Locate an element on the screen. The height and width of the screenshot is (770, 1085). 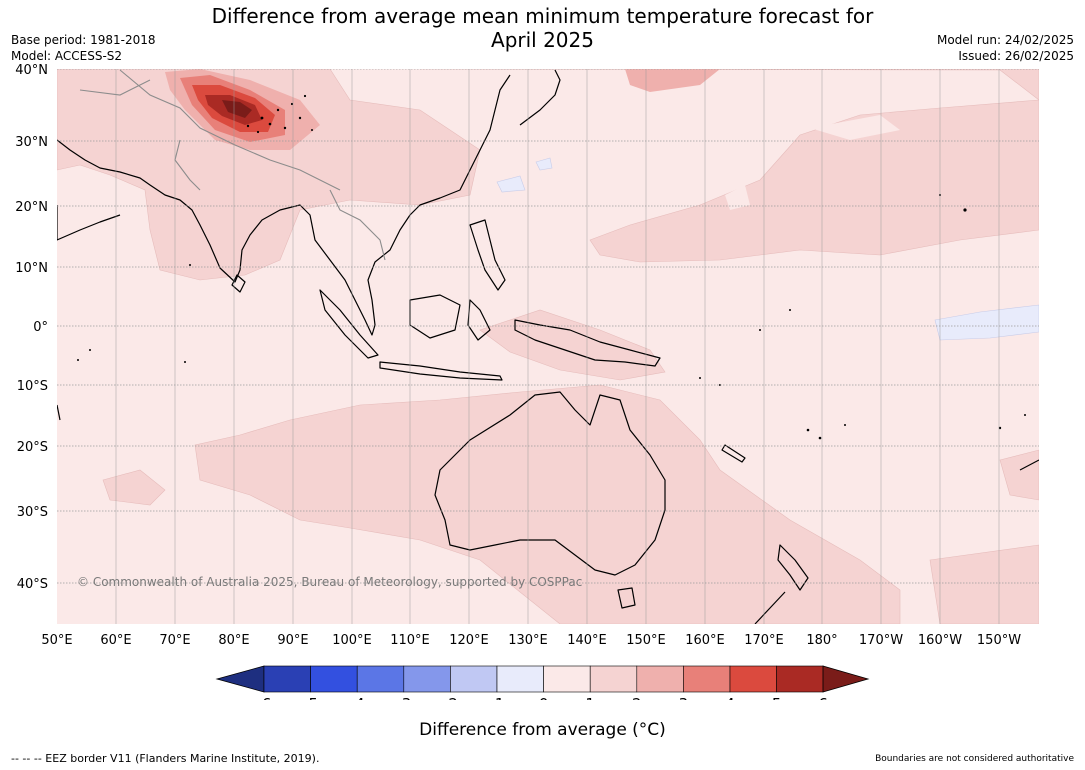
title-line-2: April 2025 is located at coordinates (542, 40).